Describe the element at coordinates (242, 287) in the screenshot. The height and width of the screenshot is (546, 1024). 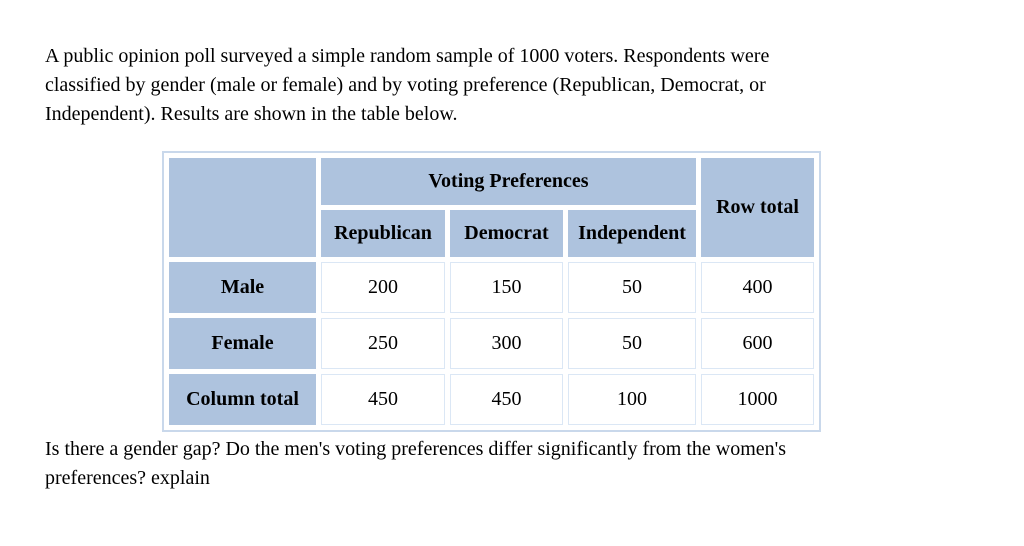
I see `row-label-male: Male` at that location.